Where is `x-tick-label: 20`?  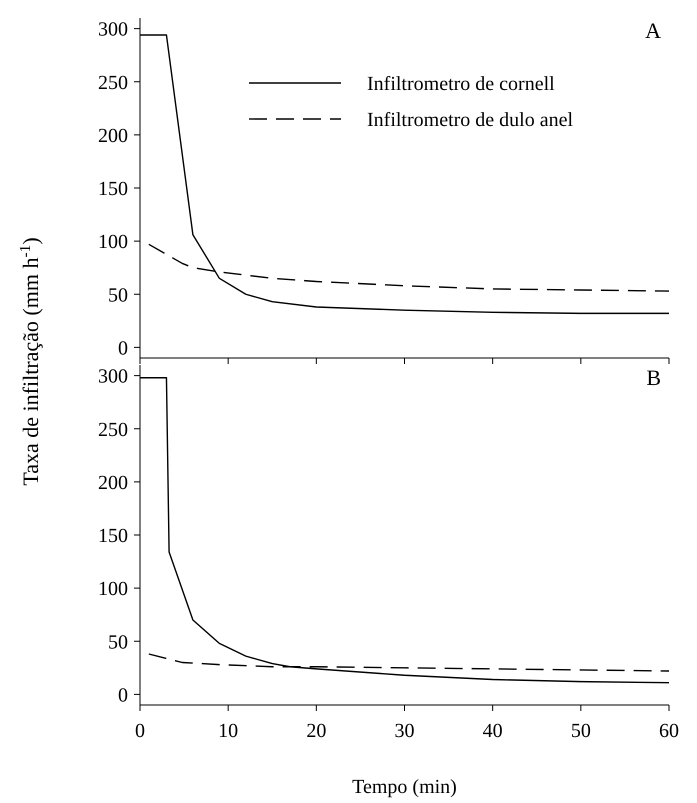 x-tick-label: 20 is located at coordinates (316, 731).